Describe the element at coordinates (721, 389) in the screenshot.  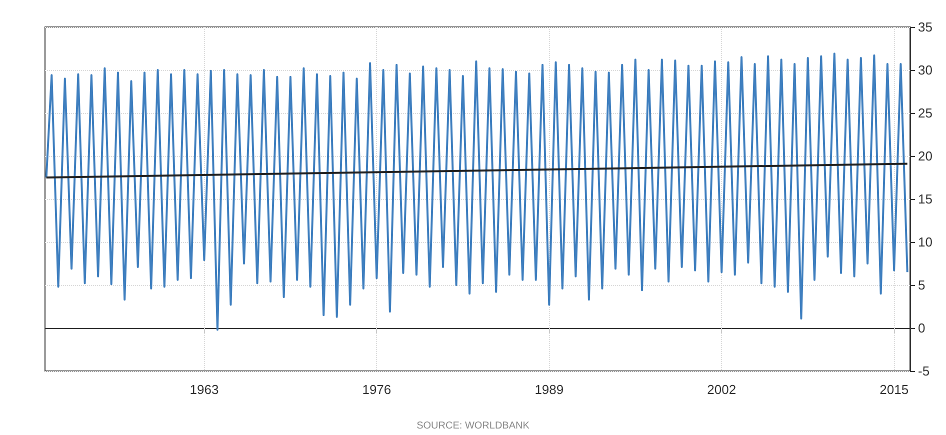
I see `x-tick-label: 2002` at that location.